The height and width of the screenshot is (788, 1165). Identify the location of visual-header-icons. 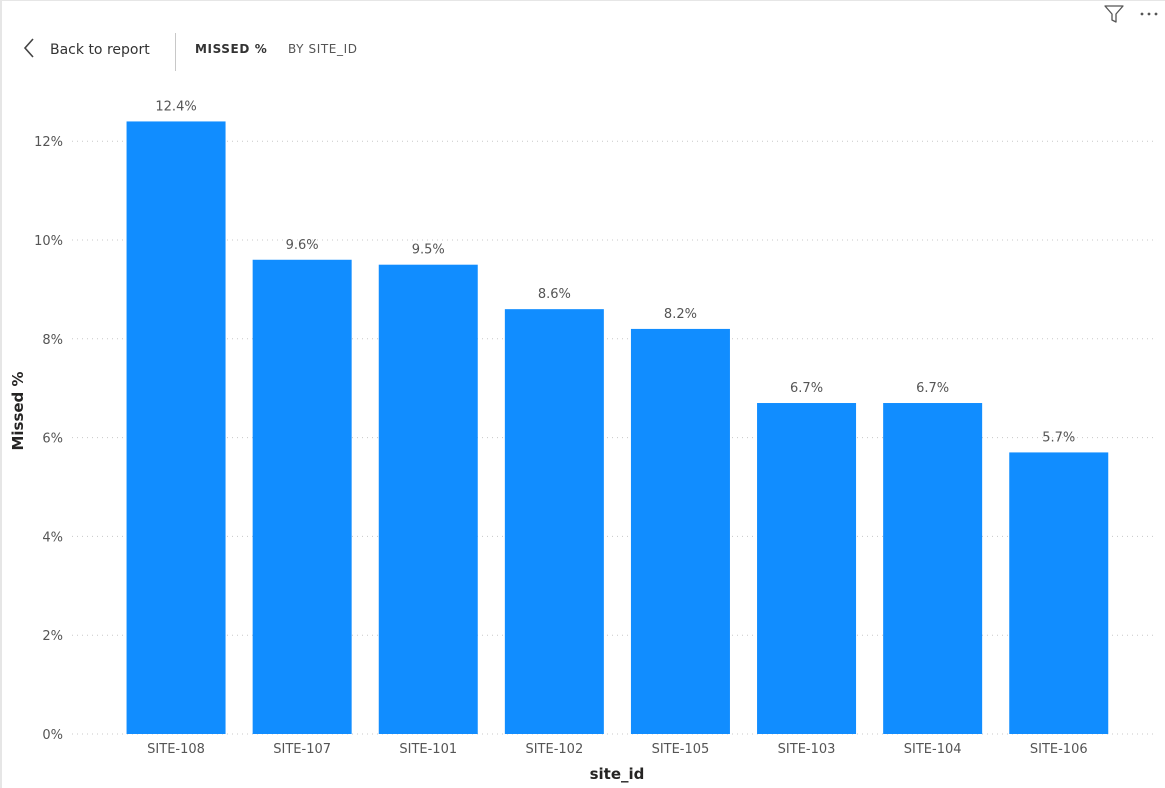
(1131, 14).